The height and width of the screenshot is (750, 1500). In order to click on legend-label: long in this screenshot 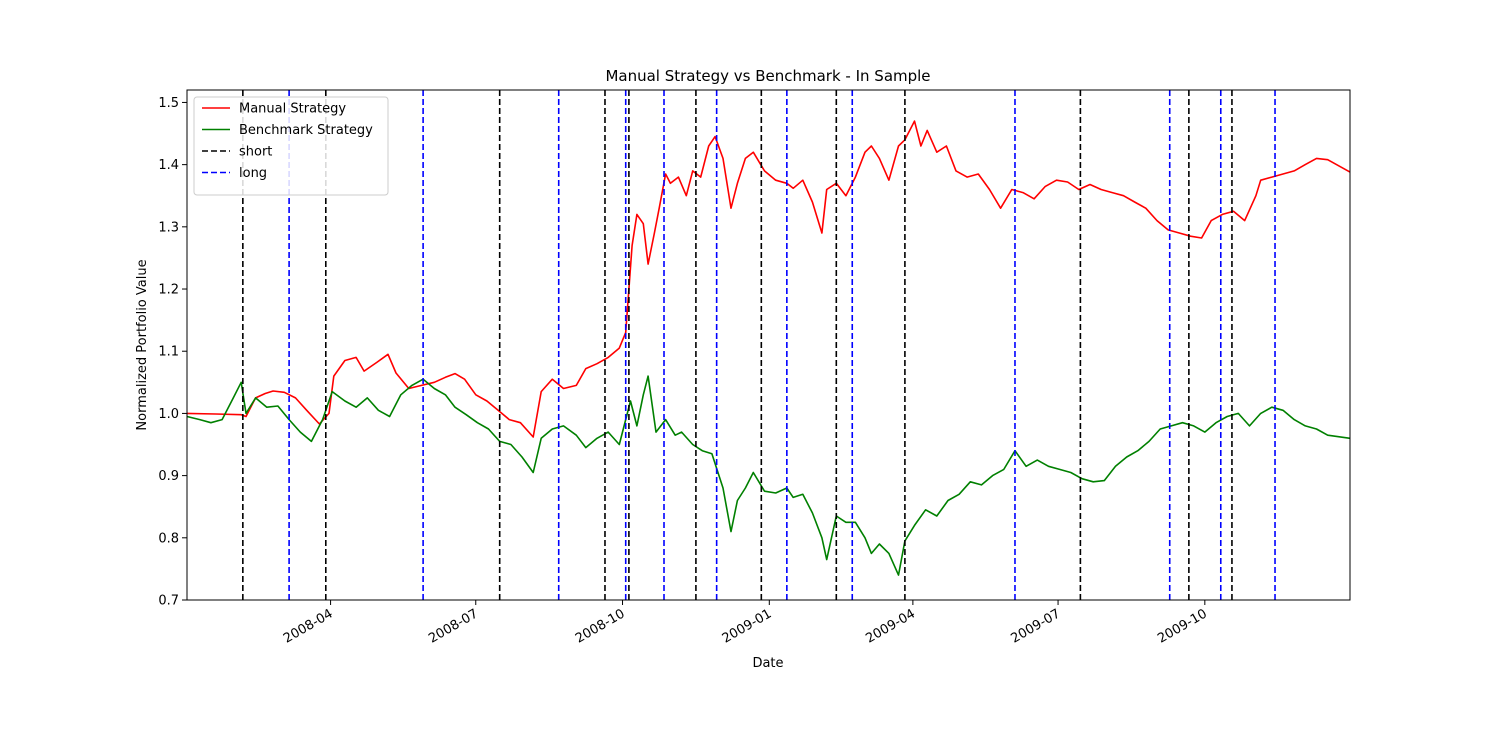, I will do `click(253, 173)`.